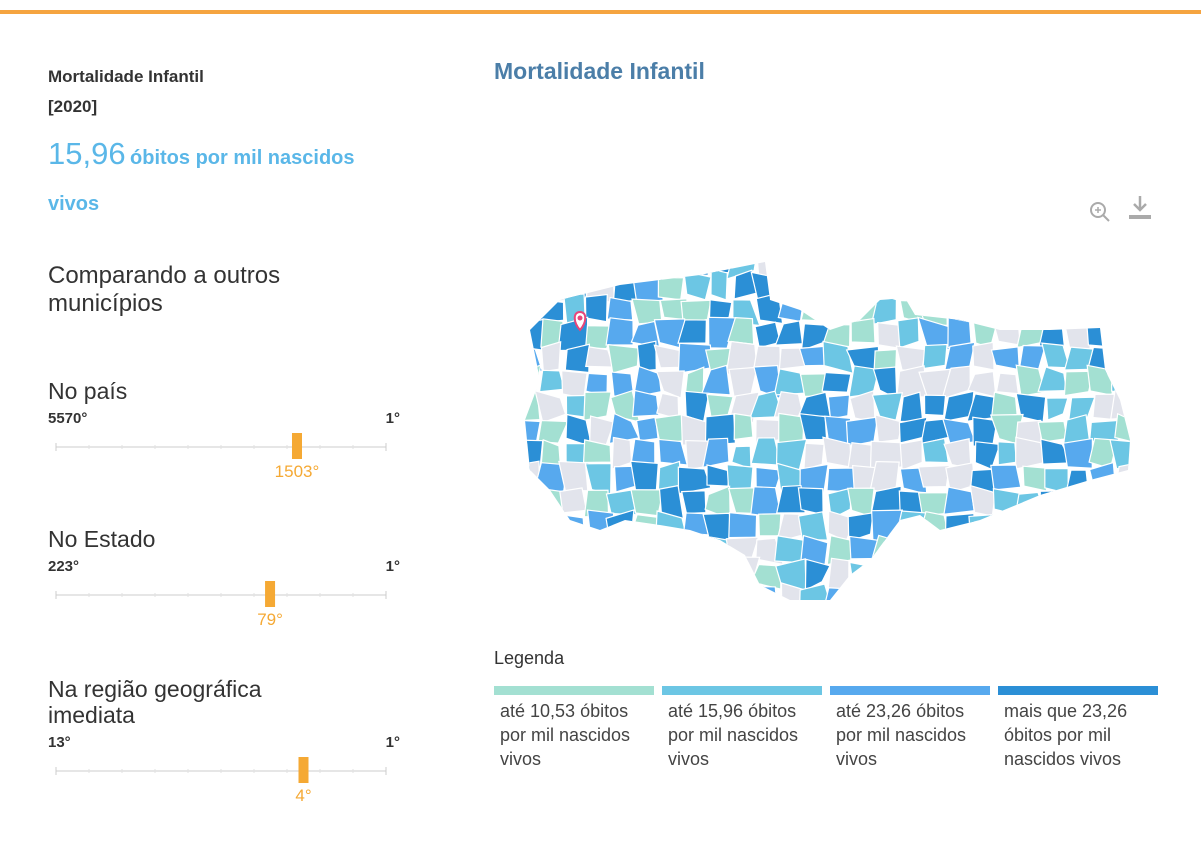 The height and width of the screenshot is (843, 1201). I want to click on worst-rank: 13°, so click(59, 742).